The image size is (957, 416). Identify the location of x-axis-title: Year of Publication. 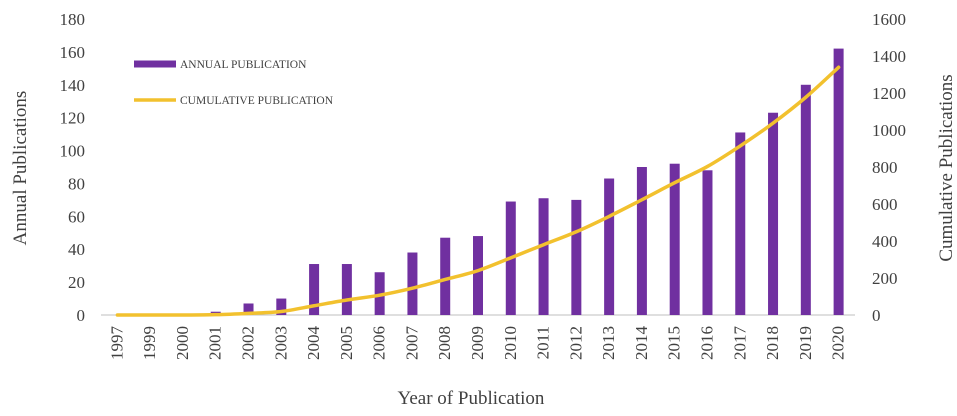
(471, 398).